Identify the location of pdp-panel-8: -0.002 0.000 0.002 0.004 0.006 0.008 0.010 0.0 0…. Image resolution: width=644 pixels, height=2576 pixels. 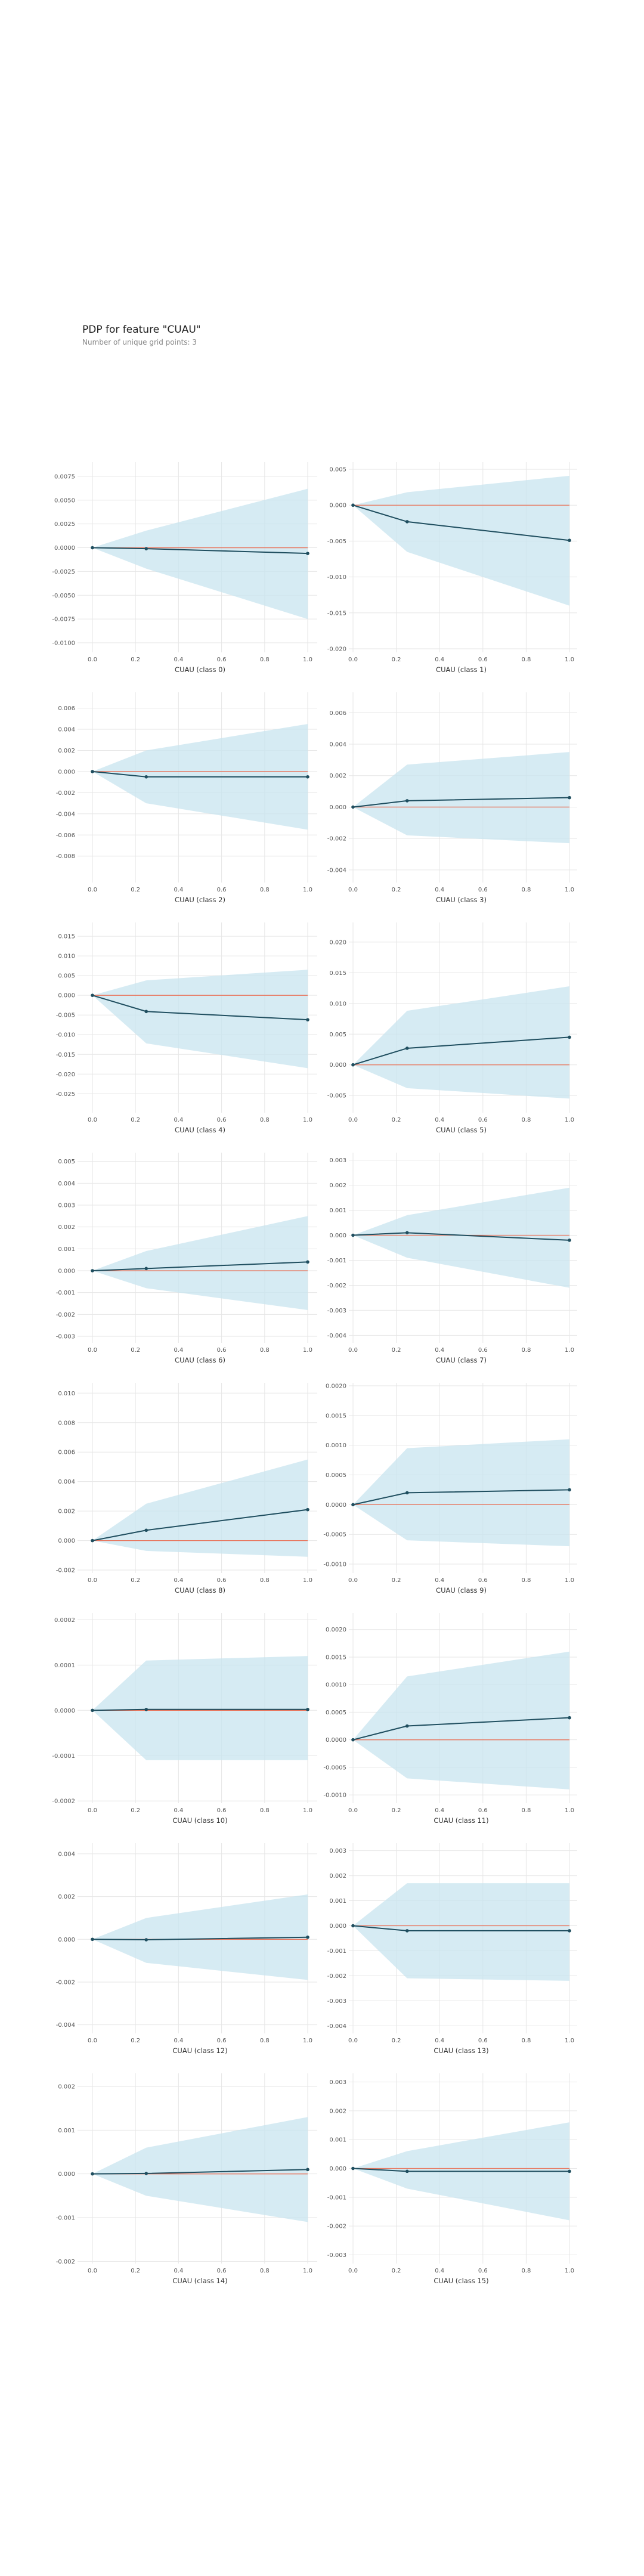
(187, 1488).